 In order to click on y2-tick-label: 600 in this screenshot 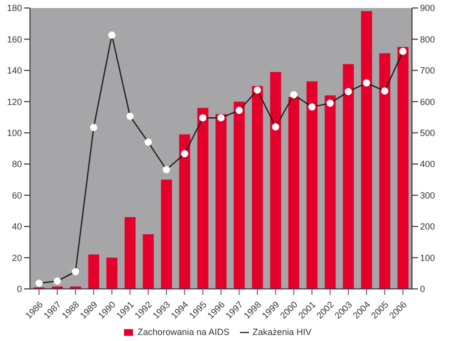, I will do `click(428, 101)`.